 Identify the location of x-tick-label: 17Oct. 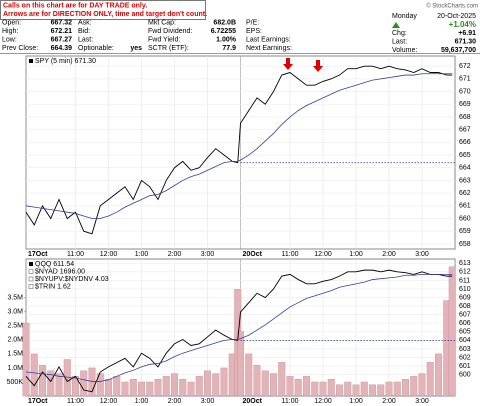
(38, 254).